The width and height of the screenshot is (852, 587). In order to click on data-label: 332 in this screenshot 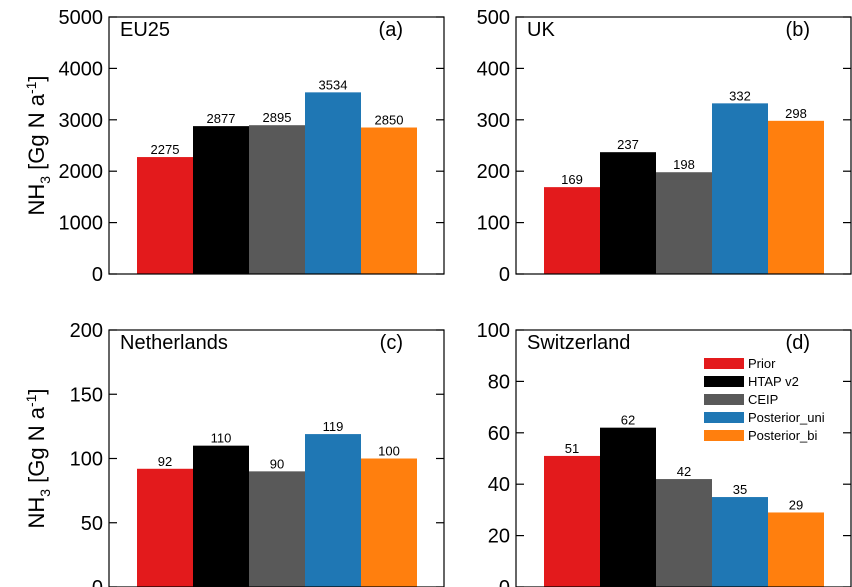, I will do `click(740, 95)`.